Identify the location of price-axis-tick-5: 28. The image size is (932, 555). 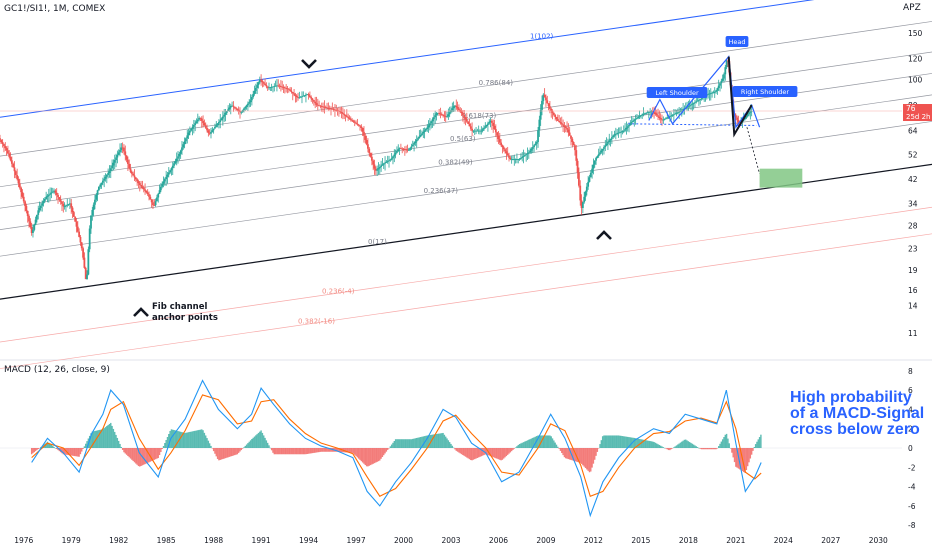
(913, 226).